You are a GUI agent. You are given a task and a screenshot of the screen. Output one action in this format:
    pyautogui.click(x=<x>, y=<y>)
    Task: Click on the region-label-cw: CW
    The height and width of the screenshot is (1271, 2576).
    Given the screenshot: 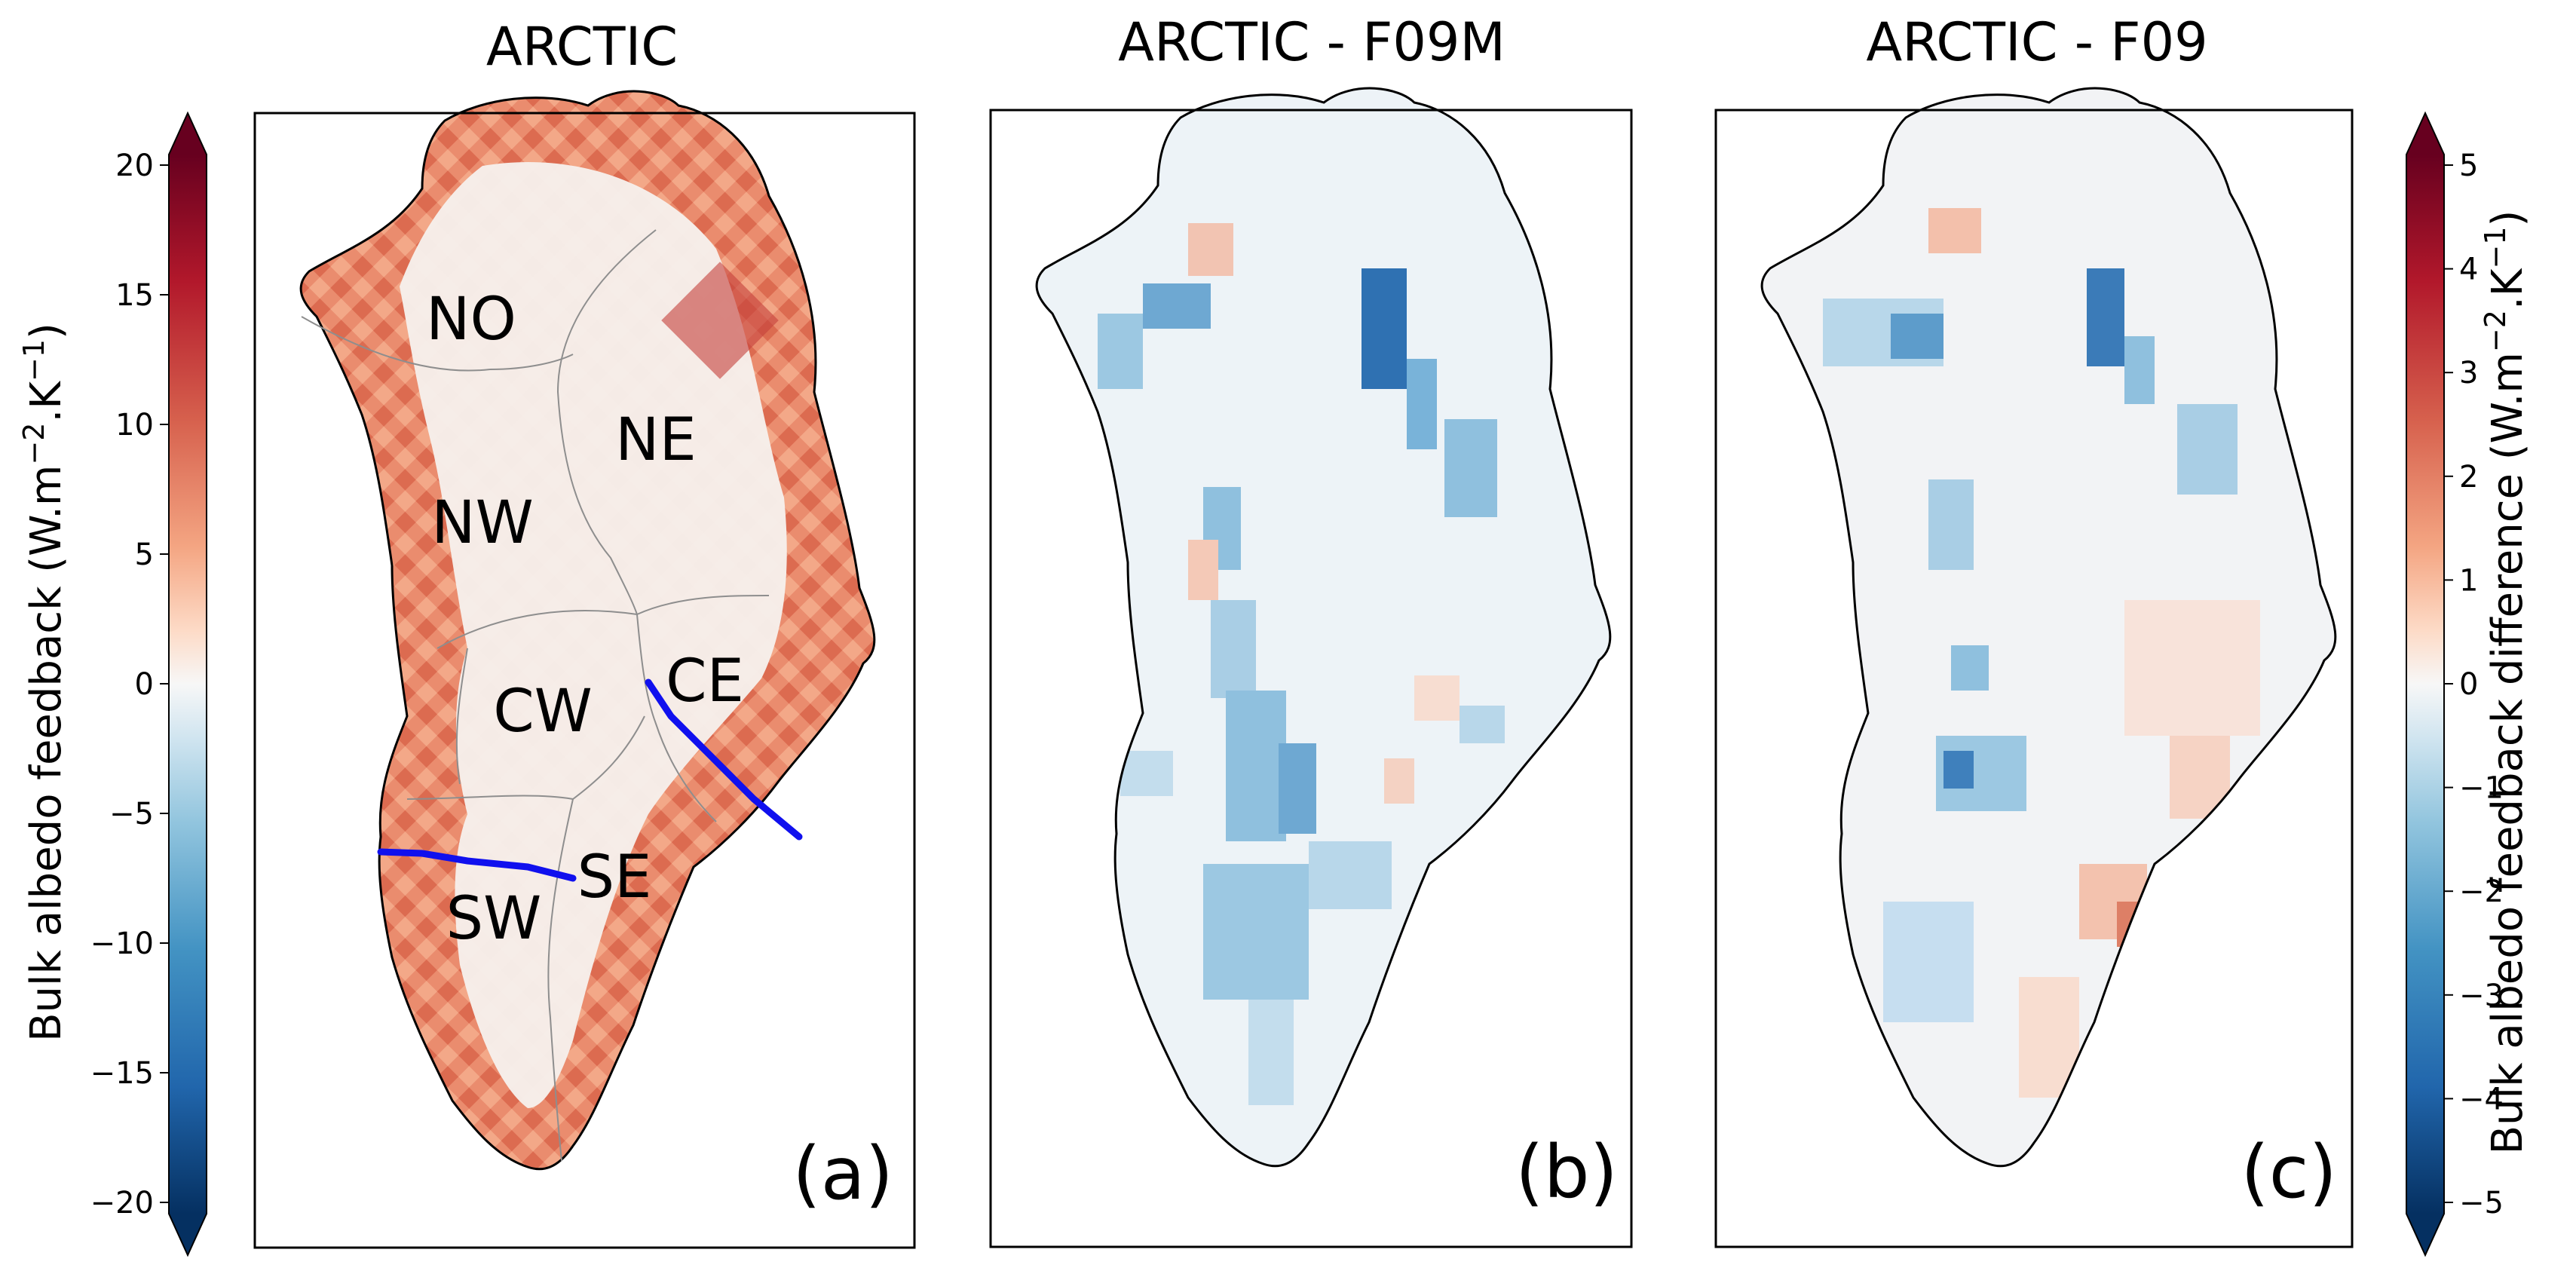 What is the action you would take?
    pyautogui.click(x=543, y=712)
    